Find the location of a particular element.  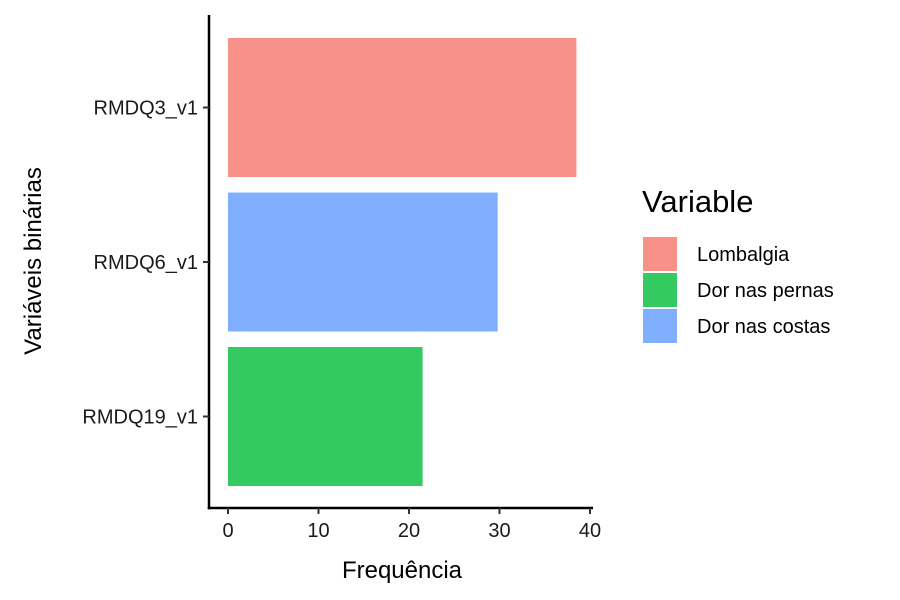

x-tick-label: 10 is located at coordinates (318, 531).